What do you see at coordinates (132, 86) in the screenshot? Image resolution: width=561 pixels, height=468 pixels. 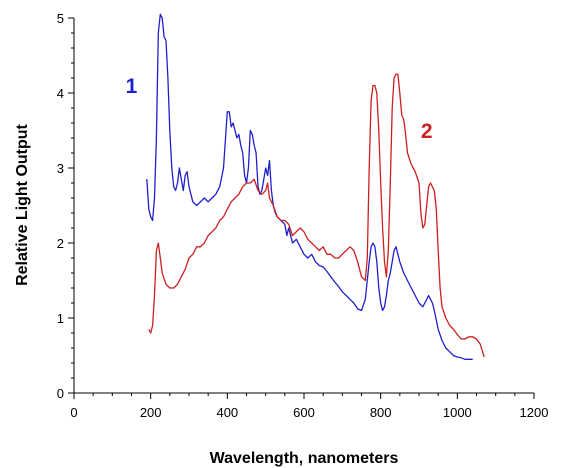 I see `series-label-1: 1` at bounding box center [132, 86].